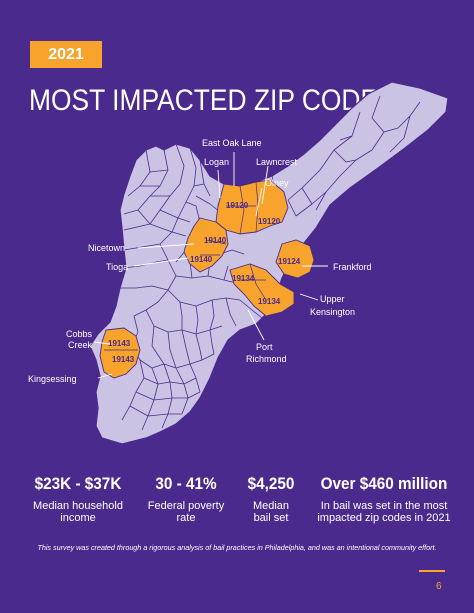 The width and height of the screenshot is (474, 613). Describe the element at coordinates (78, 483) in the screenshot. I see `stat-value: $23K - $37K` at that location.